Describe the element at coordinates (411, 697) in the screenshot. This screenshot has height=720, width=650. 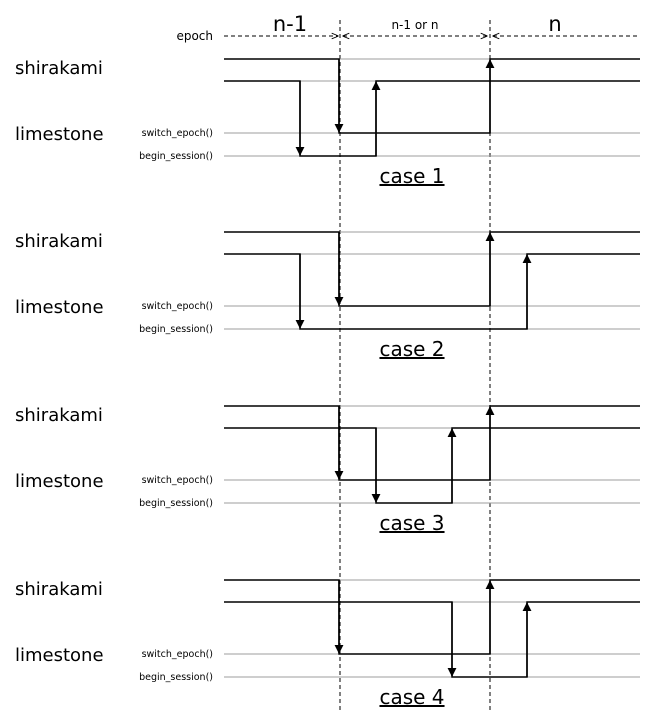
I see `case-4-label: case 4` at that location.